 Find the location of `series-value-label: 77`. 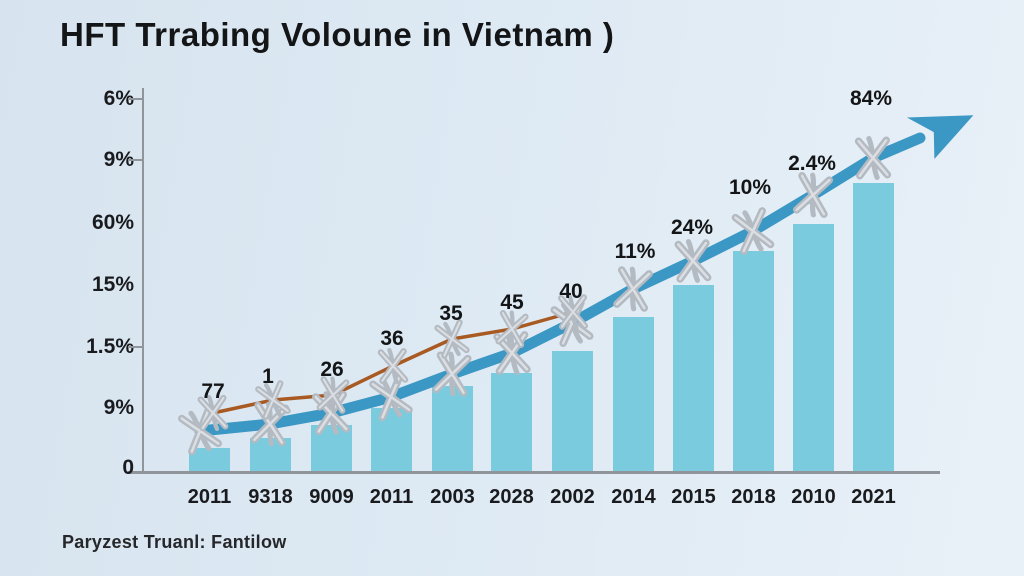

series-value-label: 77 is located at coordinates (213, 391).